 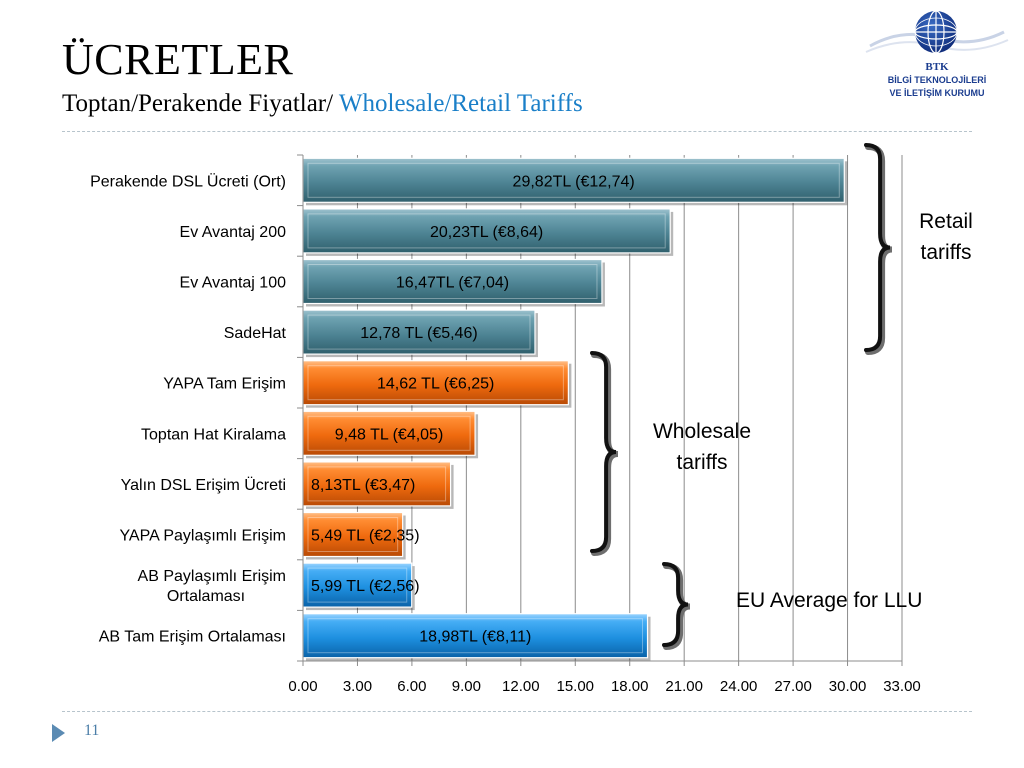 What do you see at coordinates (178, 59) in the screenshot?
I see `slide-title: ÜCRETLER` at bounding box center [178, 59].